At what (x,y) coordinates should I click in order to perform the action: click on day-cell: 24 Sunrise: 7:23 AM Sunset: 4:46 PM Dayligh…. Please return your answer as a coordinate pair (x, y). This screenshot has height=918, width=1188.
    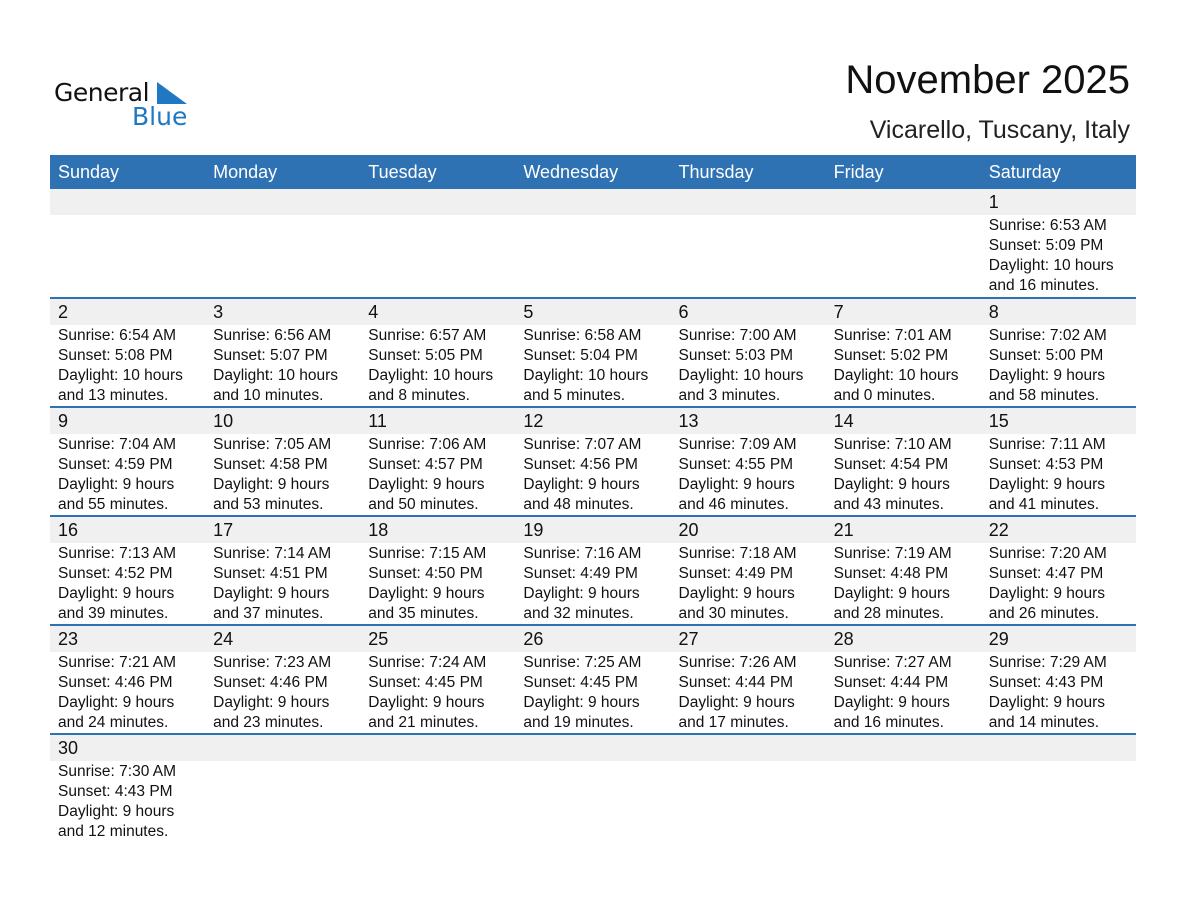
    Looking at the image, I should click on (283, 679).